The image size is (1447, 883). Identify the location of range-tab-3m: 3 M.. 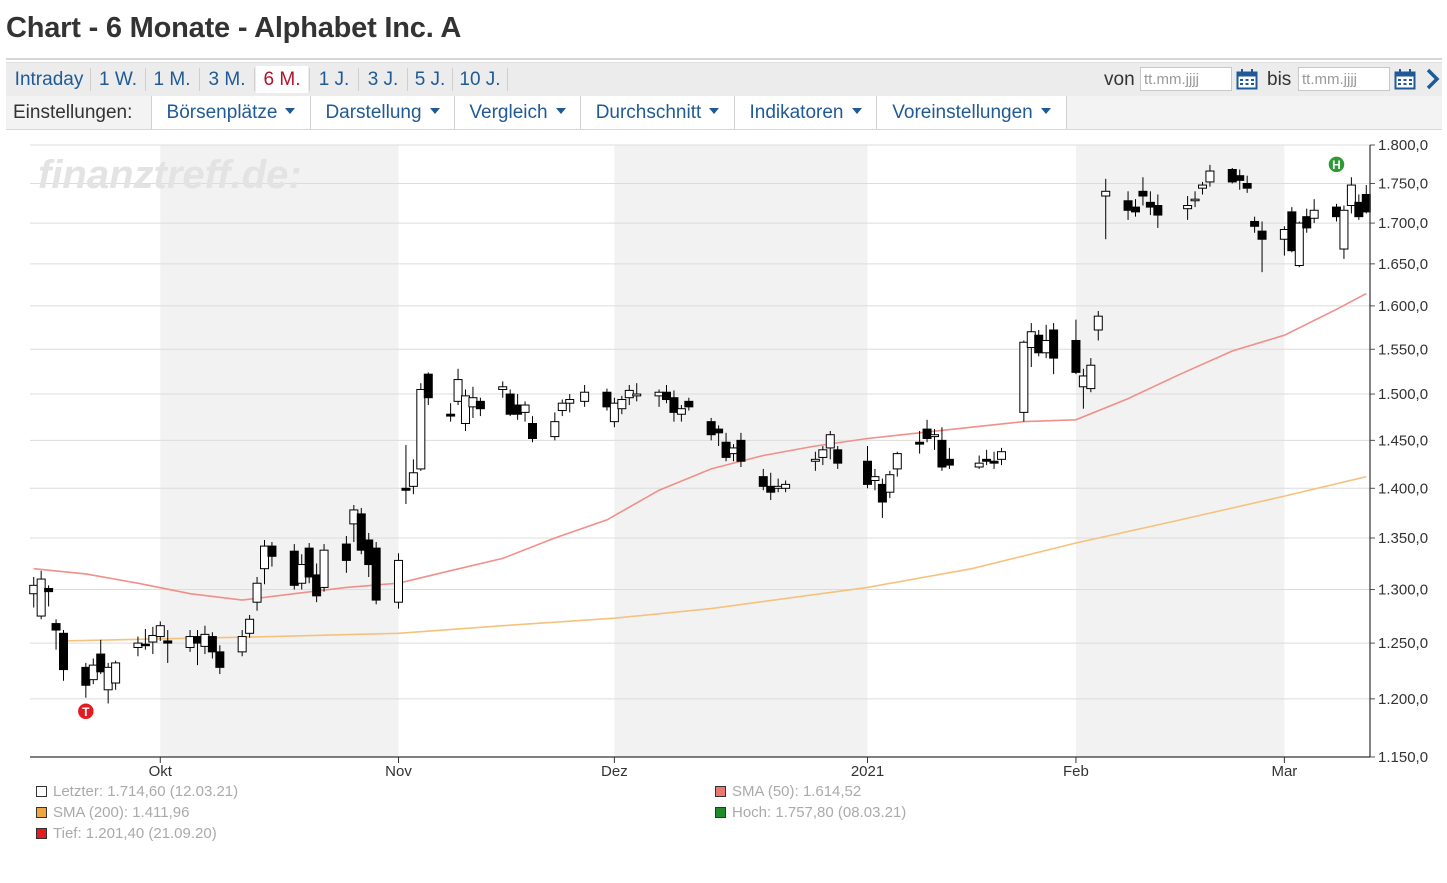
(227, 79).